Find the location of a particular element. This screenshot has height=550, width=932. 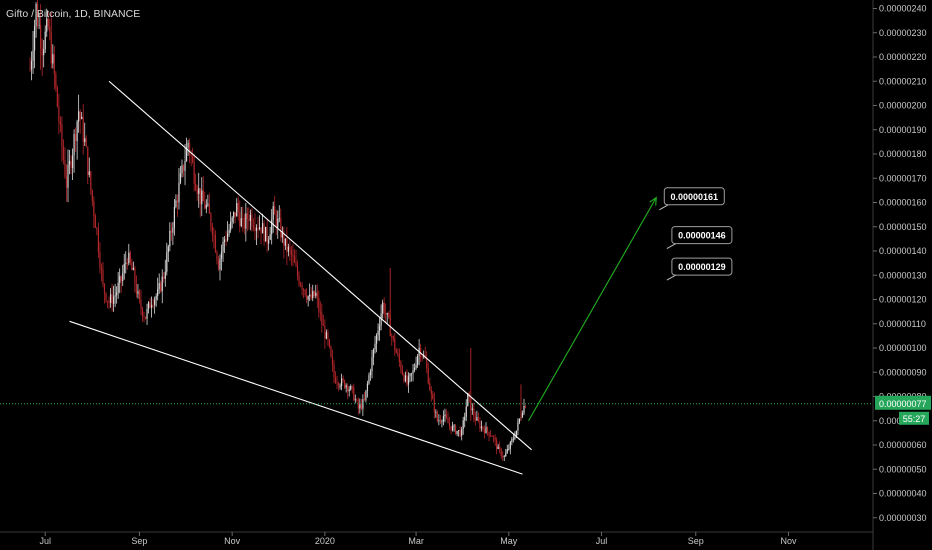

y-tick: 0.00000180 is located at coordinates (900, 154).